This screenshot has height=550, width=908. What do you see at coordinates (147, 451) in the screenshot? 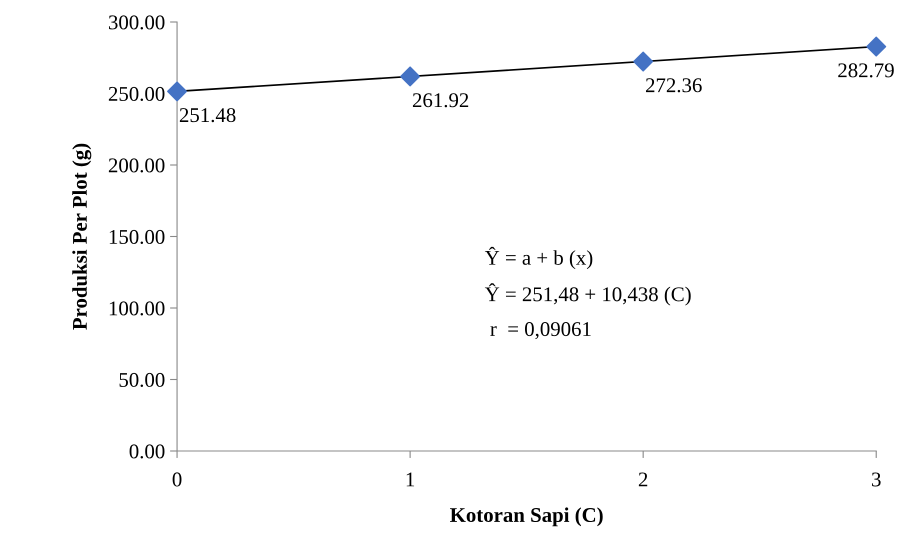
I see `y-tick-label: 0.00` at bounding box center [147, 451].